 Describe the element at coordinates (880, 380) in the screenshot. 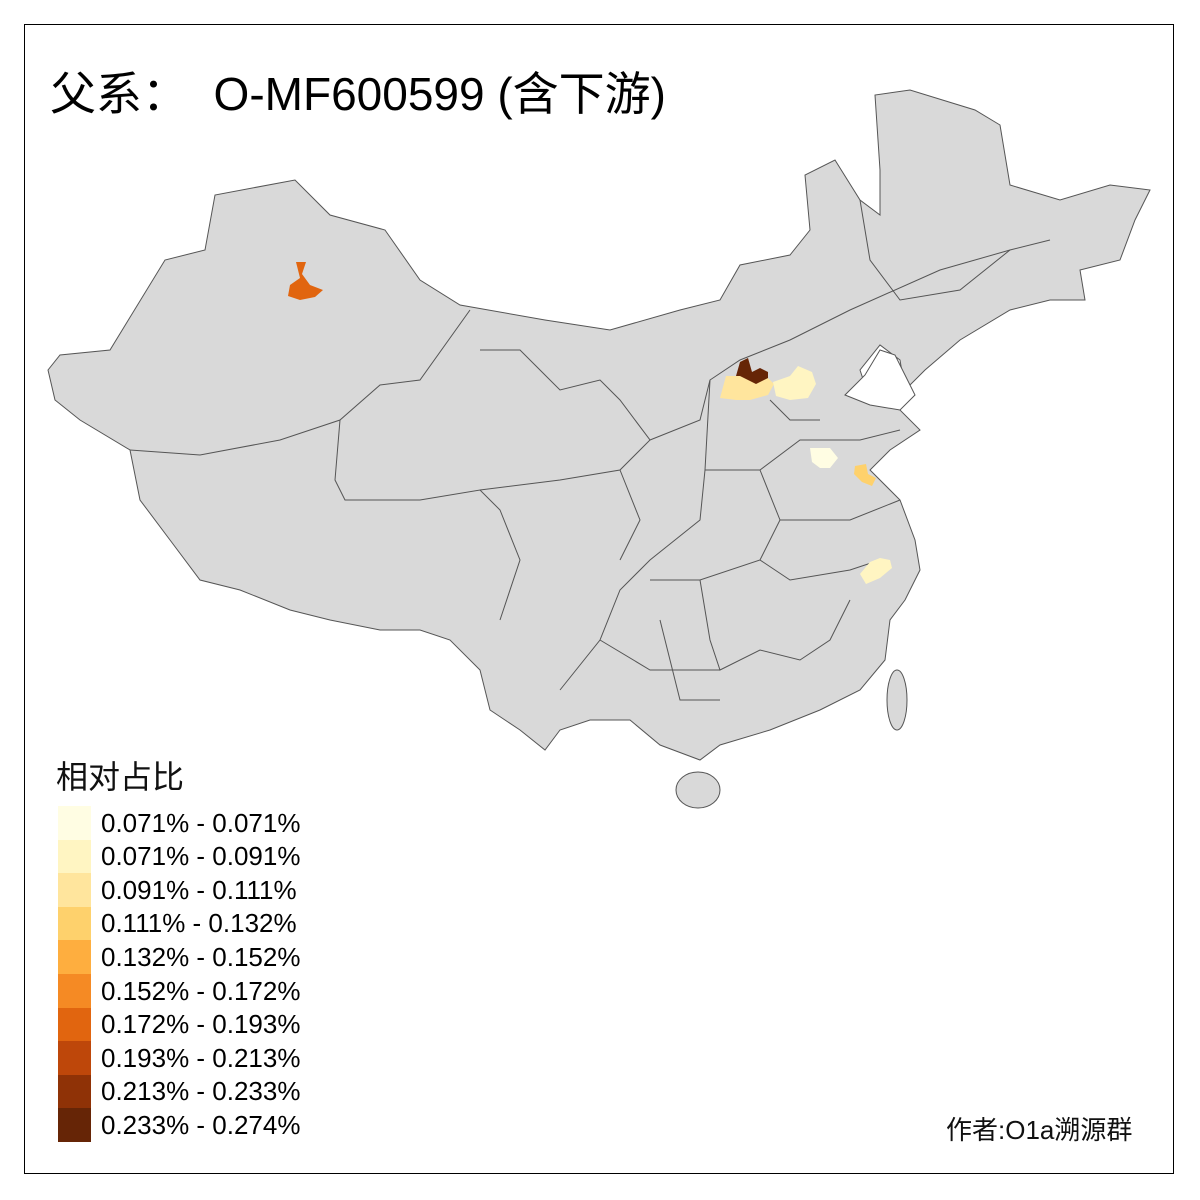

I see `bohai-sea` at that location.